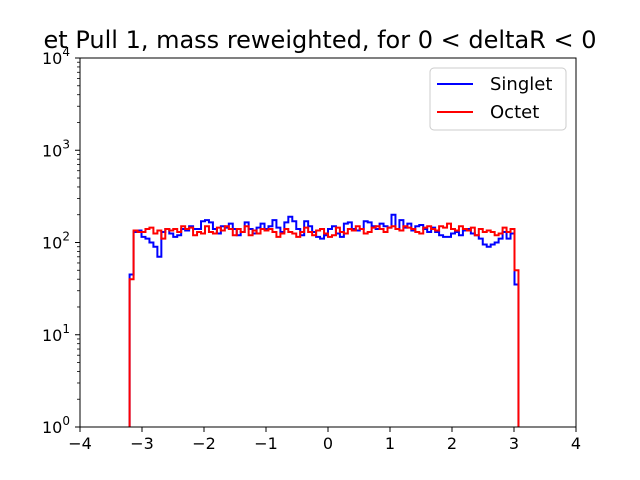 The width and height of the screenshot is (640, 480). I want to click on y-tick-label: 10⁴, so click(56, 56).